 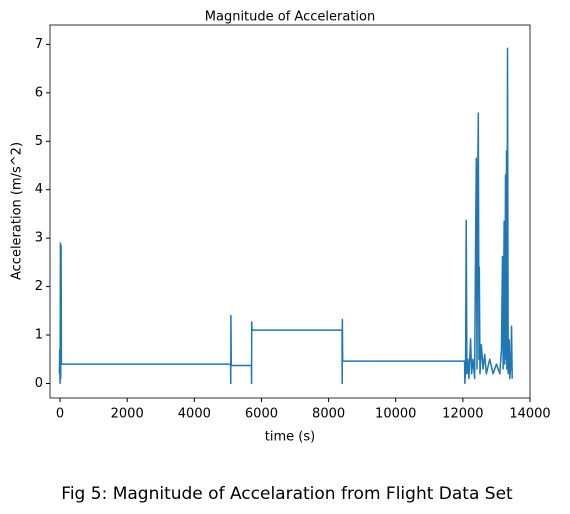 What do you see at coordinates (39, 44) in the screenshot?
I see `y-tick-label: 7` at bounding box center [39, 44].